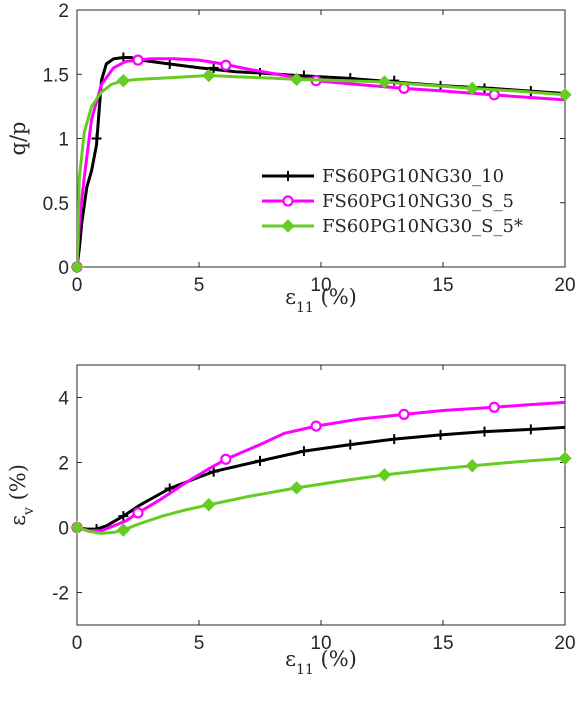 This screenshot has width=578, height=704. I want to click on y-tick-label: -2, so click(60, 594).